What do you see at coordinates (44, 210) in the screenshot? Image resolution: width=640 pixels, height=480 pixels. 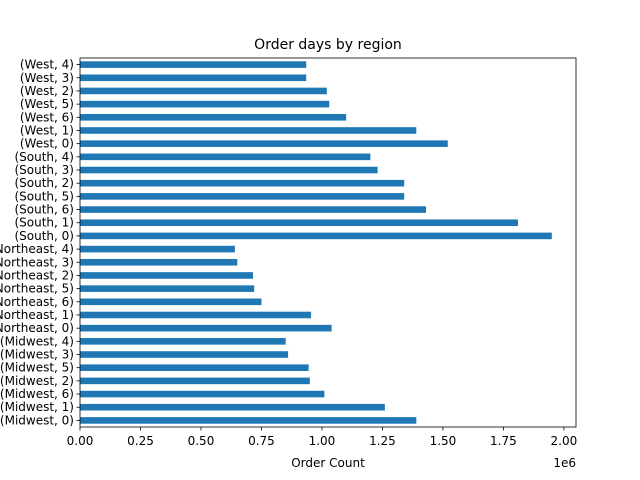 I see `y-tick-label-16: (South, 6)` at bounding box center [44, 210].